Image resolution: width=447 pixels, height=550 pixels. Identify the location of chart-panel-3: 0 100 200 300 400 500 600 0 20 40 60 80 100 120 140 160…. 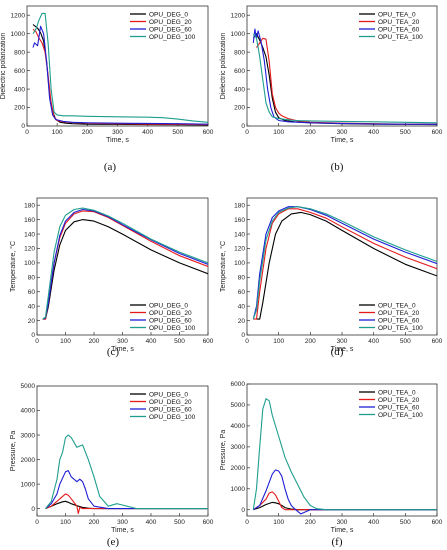
(111, 277).